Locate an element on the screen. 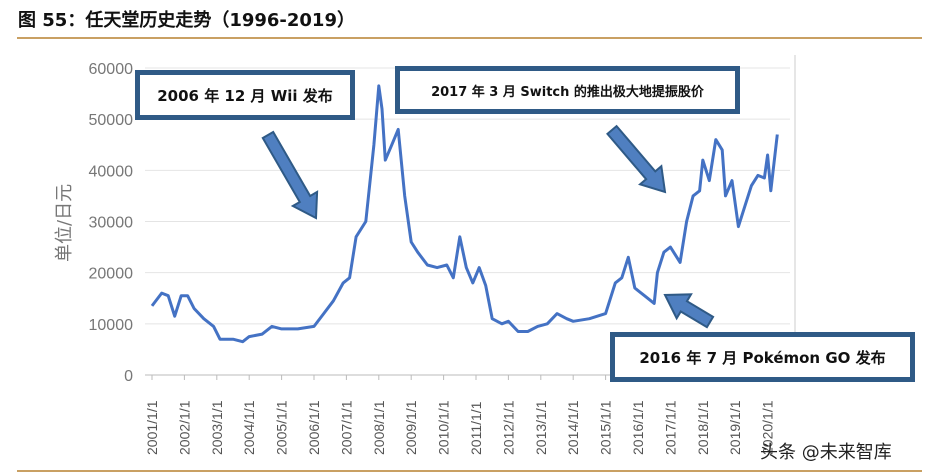 This screenshot has width=928, height=474. top-rule is located at coordinates (469, 38).